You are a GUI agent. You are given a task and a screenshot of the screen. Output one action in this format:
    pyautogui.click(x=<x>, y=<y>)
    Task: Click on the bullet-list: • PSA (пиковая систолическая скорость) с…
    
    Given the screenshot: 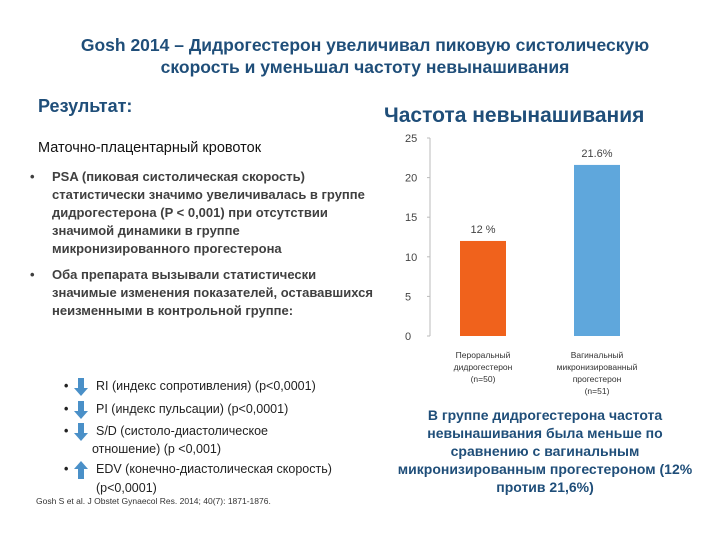 What is the action you would take?
    pyautogui.click(x=202, y=248)
    